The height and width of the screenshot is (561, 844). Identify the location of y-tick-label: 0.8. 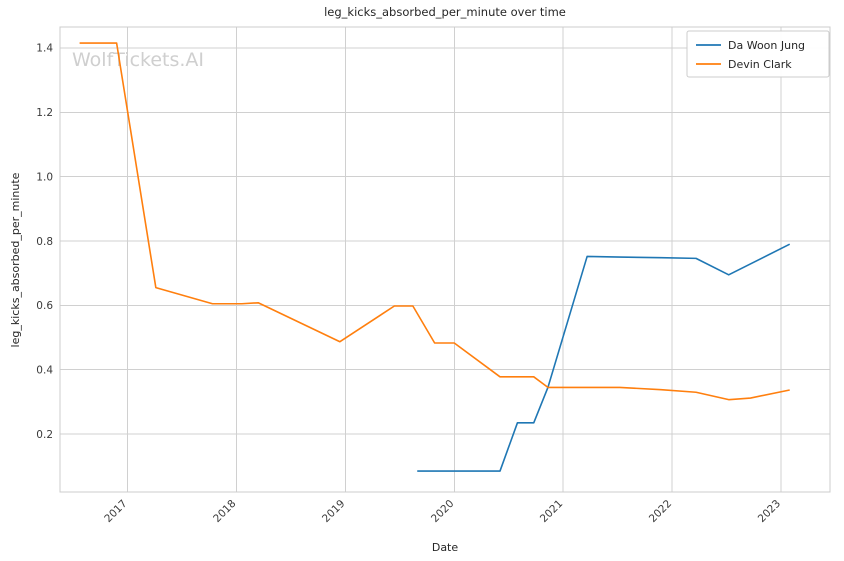
(44, 242).